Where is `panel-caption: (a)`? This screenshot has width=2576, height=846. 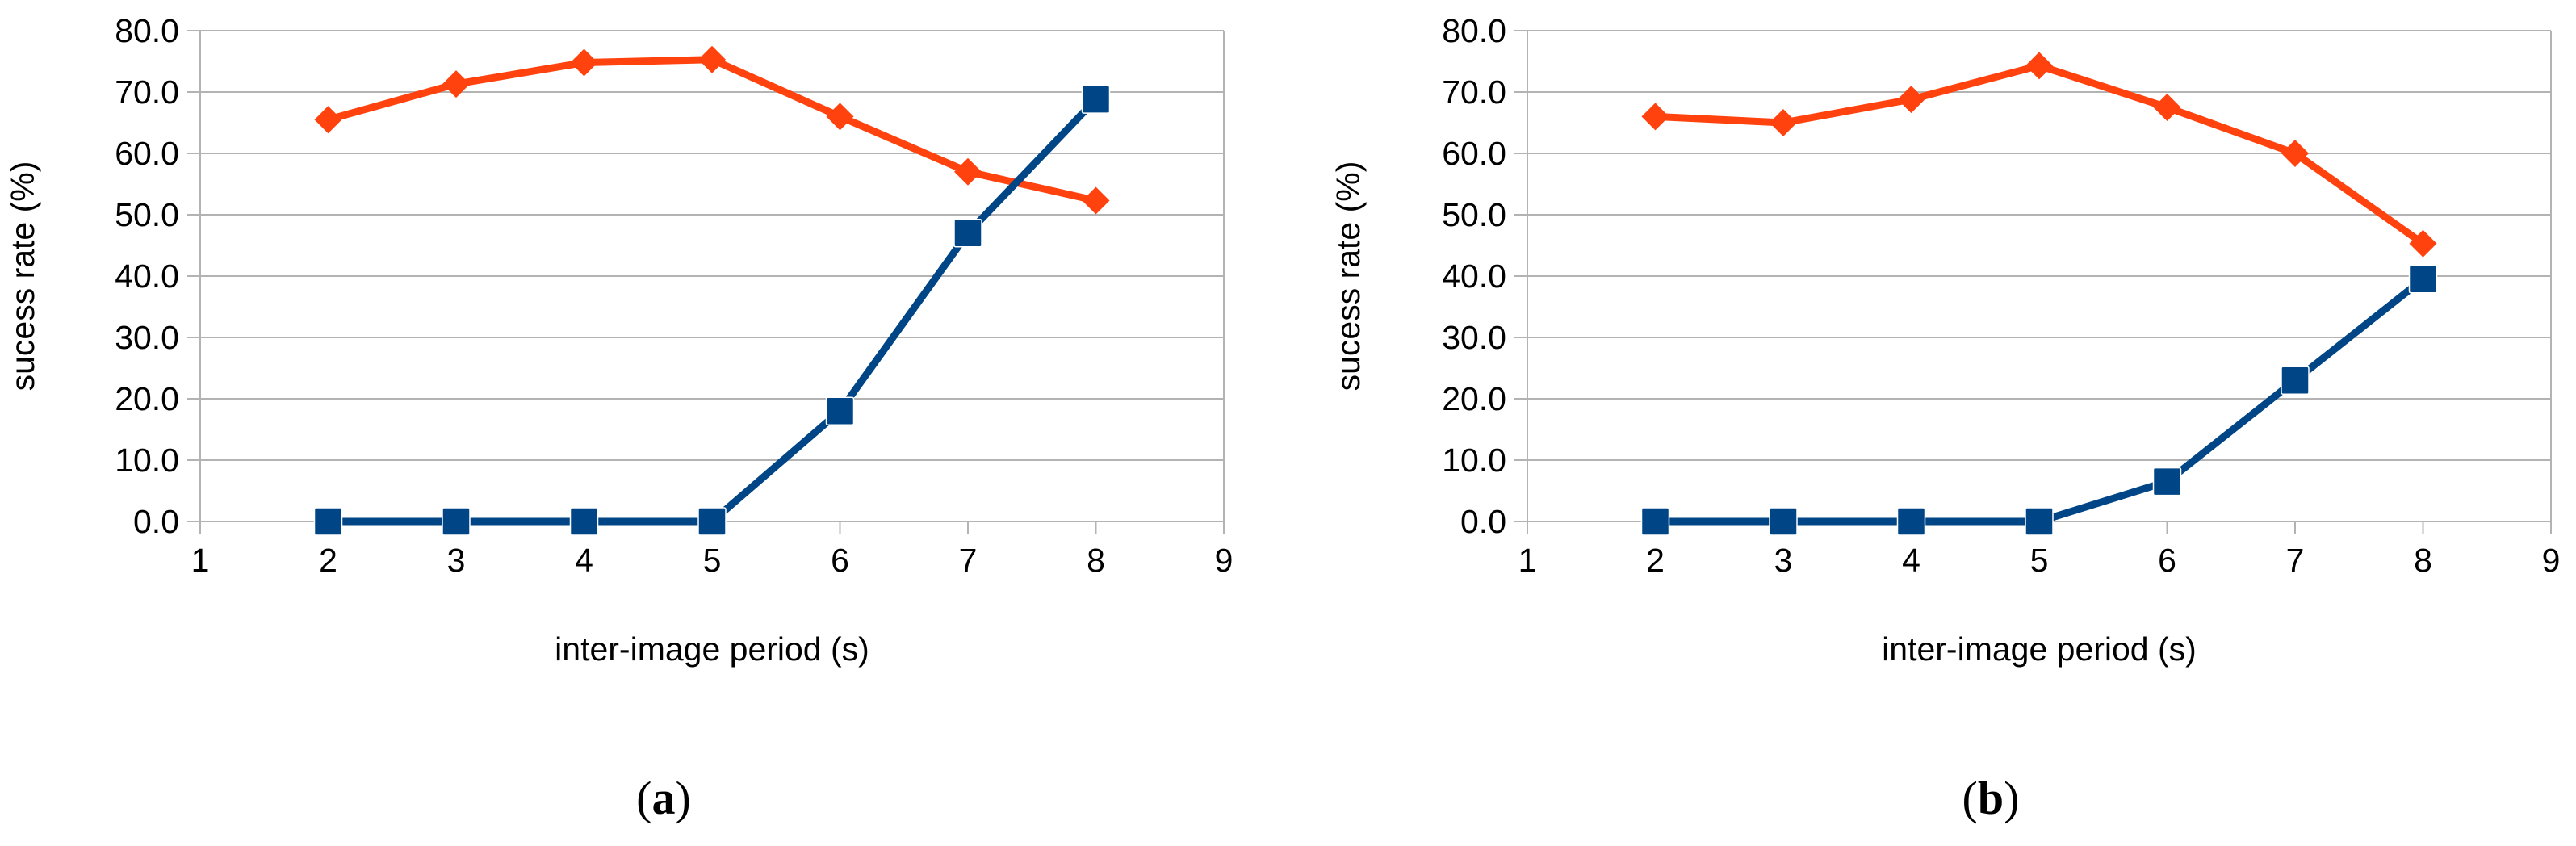 panel-caption: (a) is located at coordinates (663, 798).